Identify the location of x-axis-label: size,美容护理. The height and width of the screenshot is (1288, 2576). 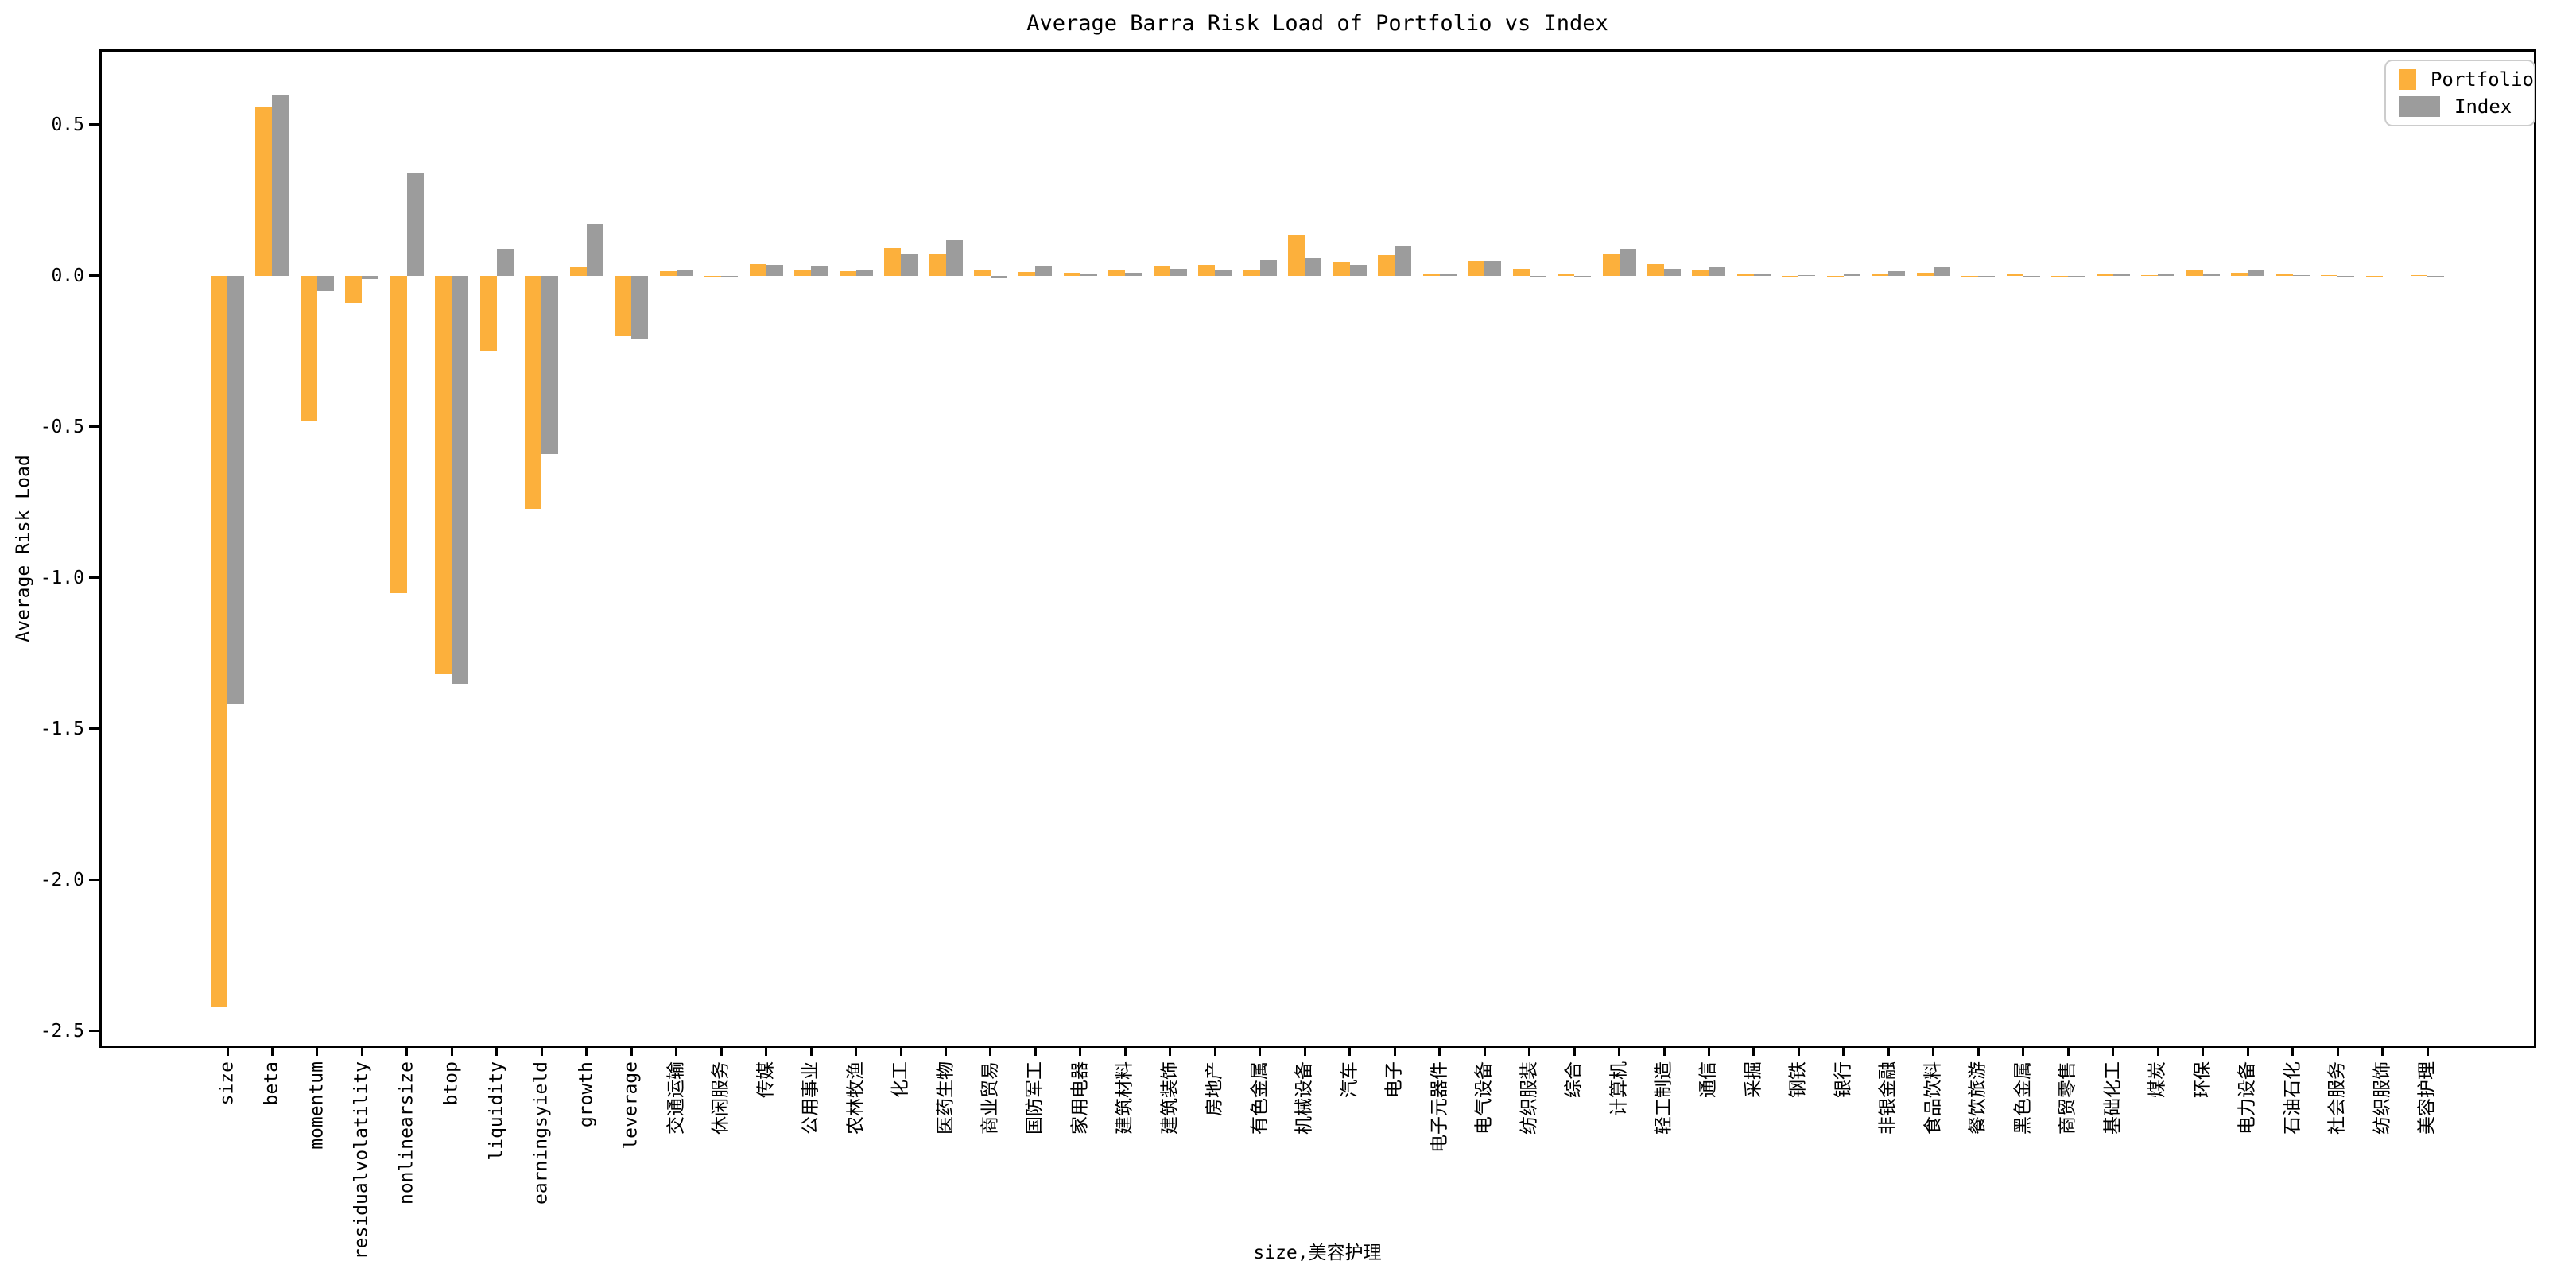
(1318, 1253).